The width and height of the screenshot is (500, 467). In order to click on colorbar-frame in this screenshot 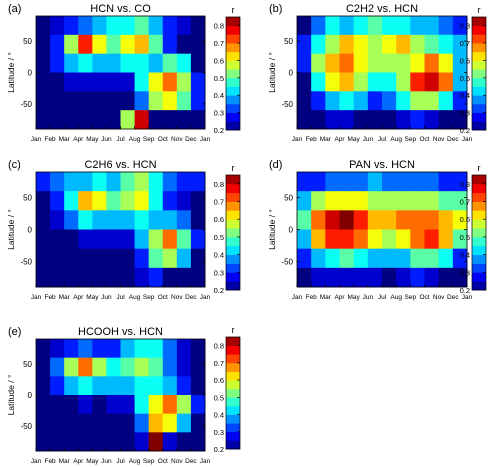, I will do `click(233, 232)`.